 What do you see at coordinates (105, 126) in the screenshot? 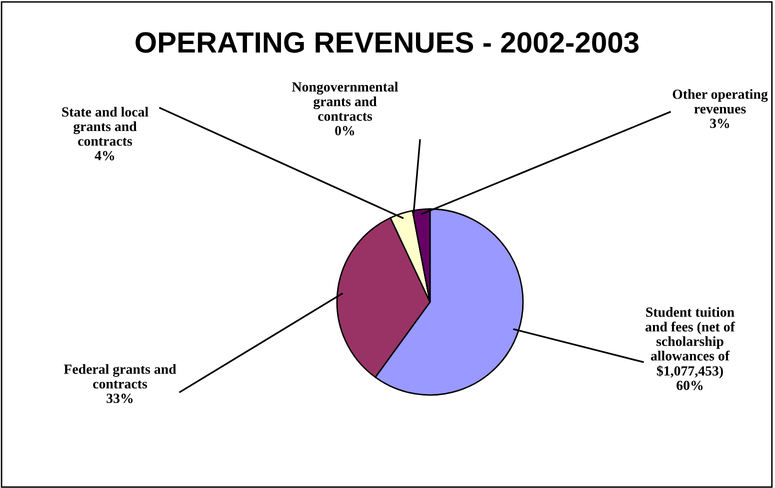
I see `slice-label: State and local grants and contracts` at bounding box center [105, 126].